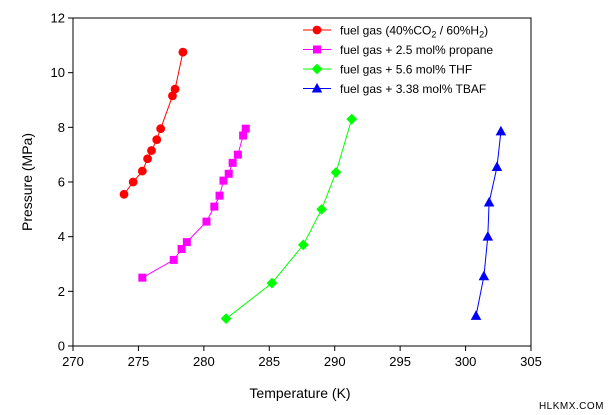 This screenshot has width=610, height=415. I want to click on y-tick-label: 10, so click(58, 72).